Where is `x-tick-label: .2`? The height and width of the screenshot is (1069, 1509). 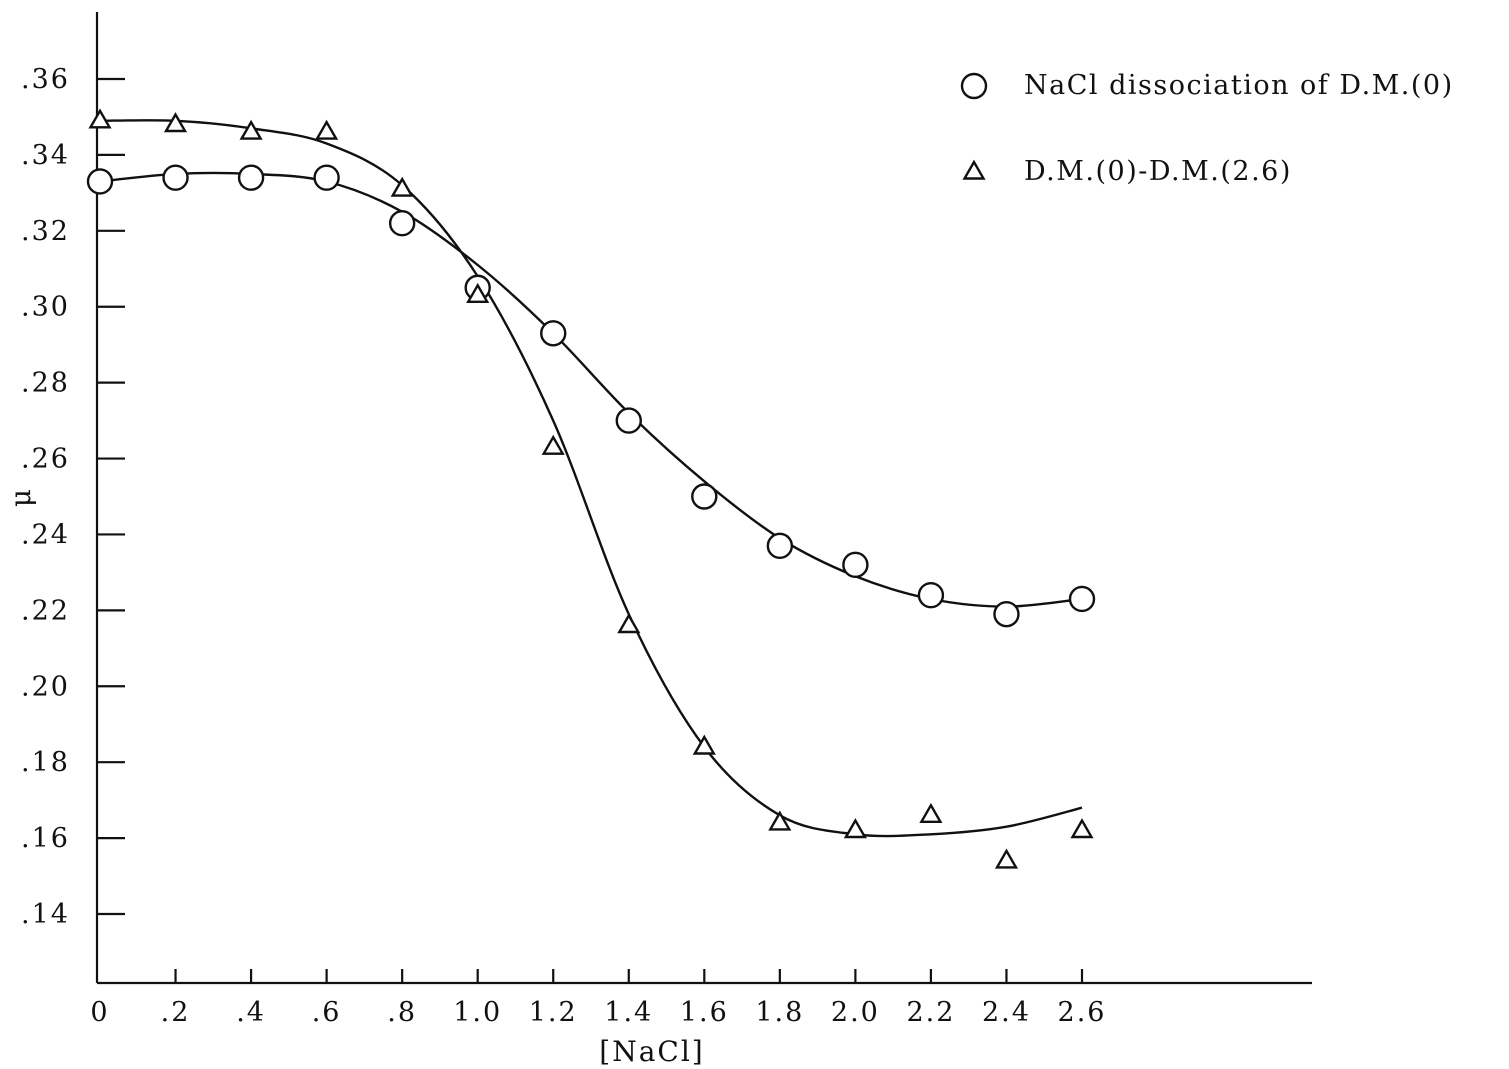 x-tick-label: .2 is located at coordinates (176, 1012).